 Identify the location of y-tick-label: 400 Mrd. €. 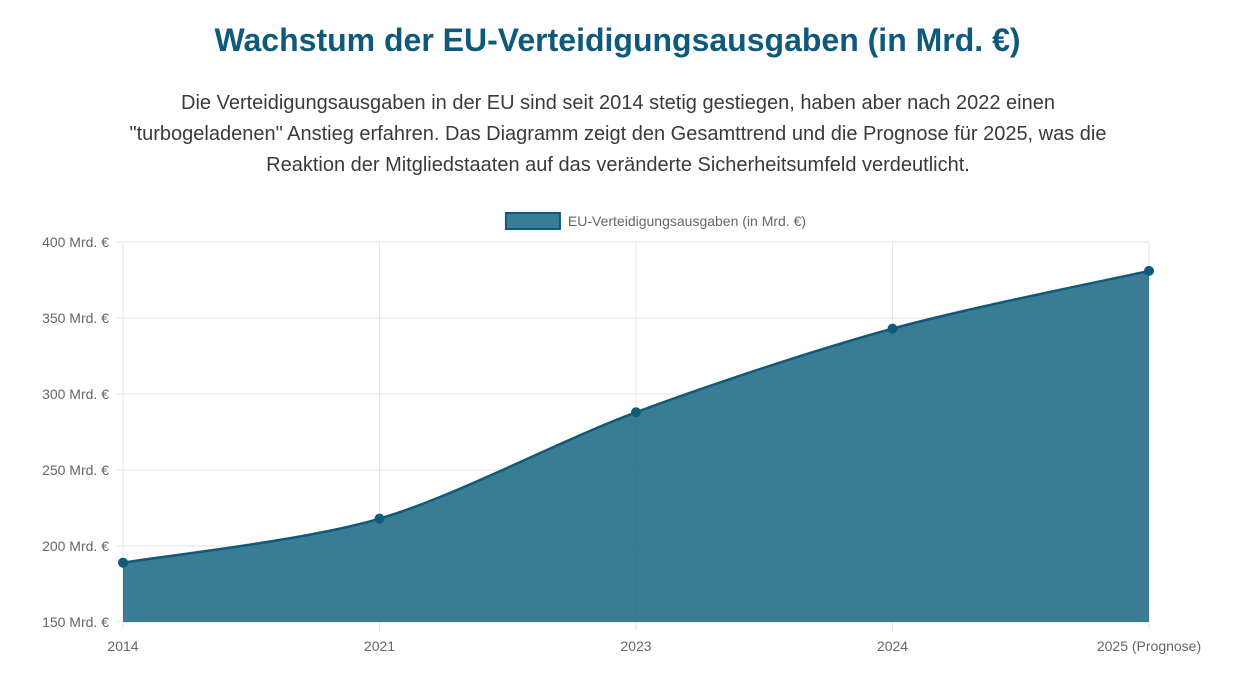
(75, 242).